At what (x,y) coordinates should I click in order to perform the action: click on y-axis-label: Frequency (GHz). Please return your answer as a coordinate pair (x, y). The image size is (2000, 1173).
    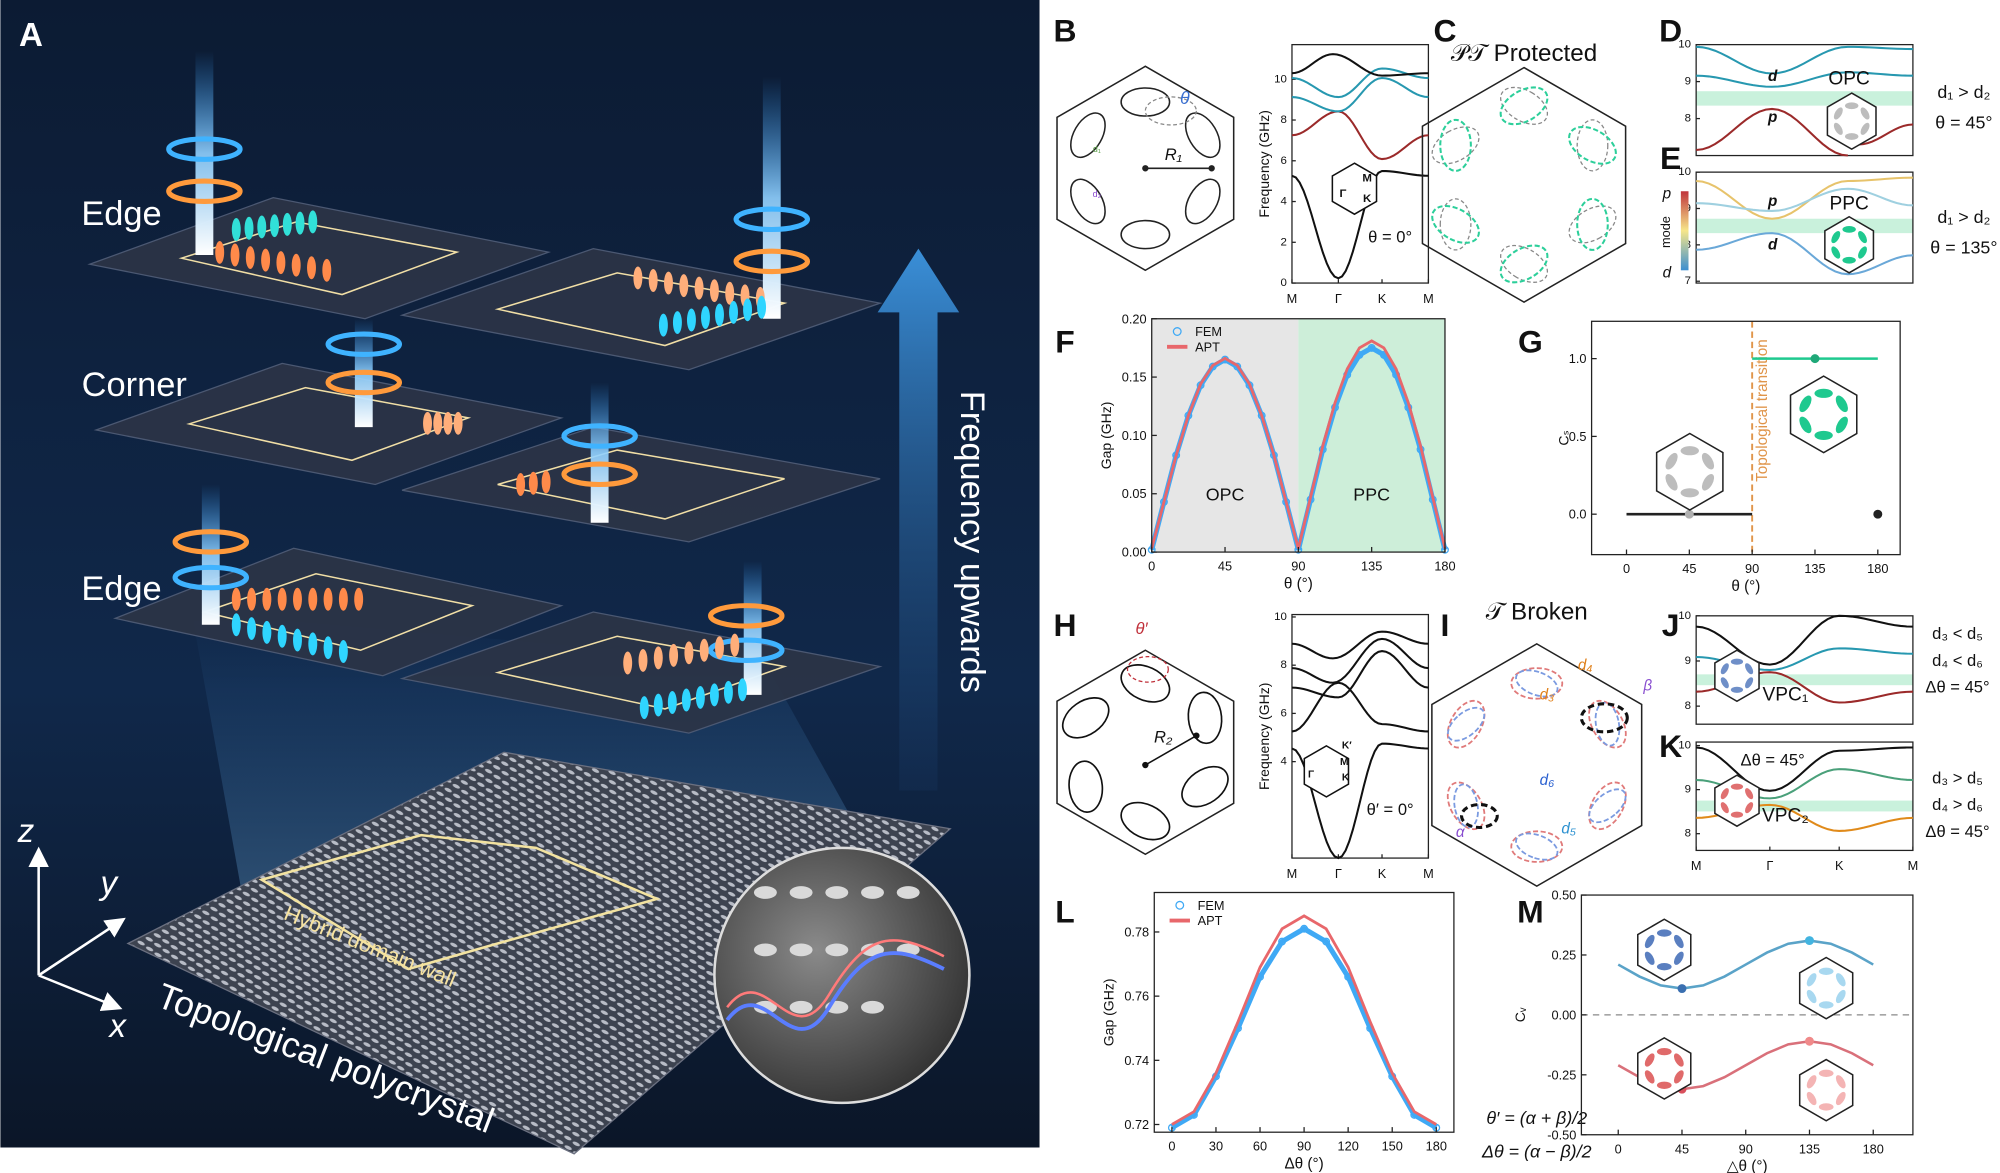
    Looking at the image, I should click on (1264, 163).